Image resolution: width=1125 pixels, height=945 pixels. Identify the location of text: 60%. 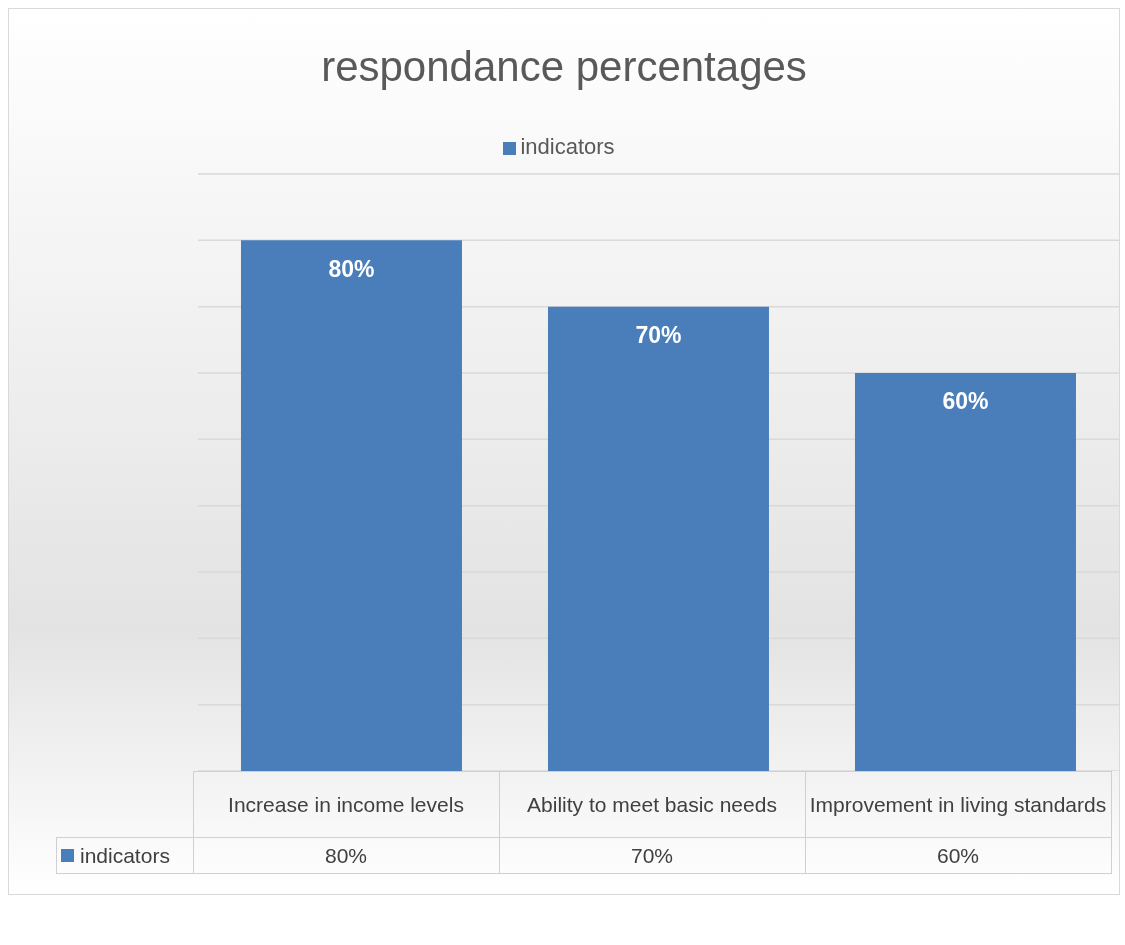
(965, 401).